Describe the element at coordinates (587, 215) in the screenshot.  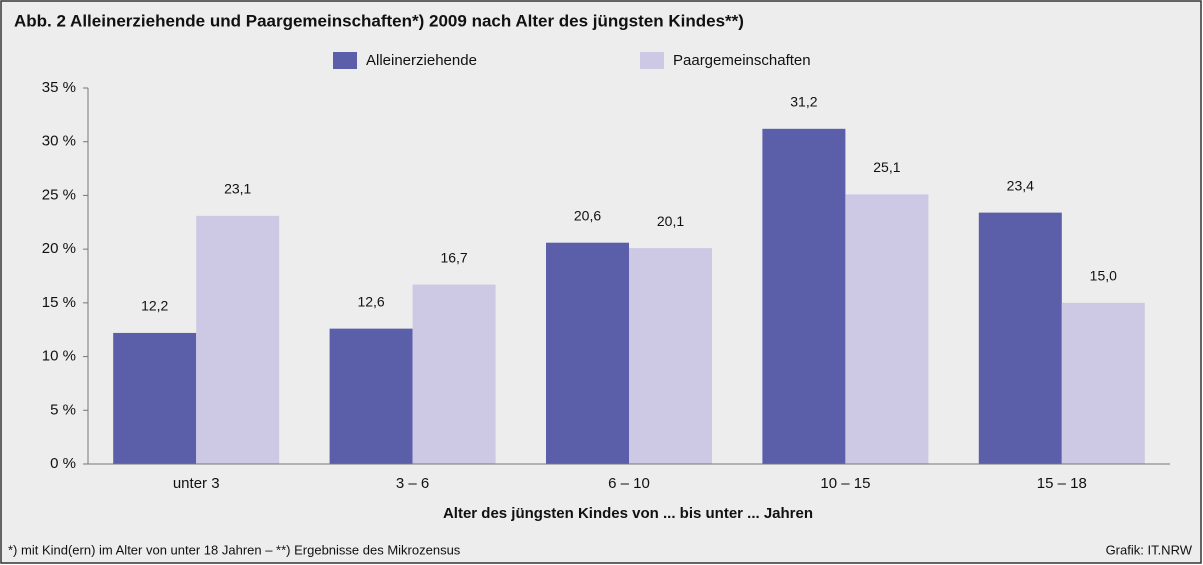
I see `value-label: 20,6` at that location.